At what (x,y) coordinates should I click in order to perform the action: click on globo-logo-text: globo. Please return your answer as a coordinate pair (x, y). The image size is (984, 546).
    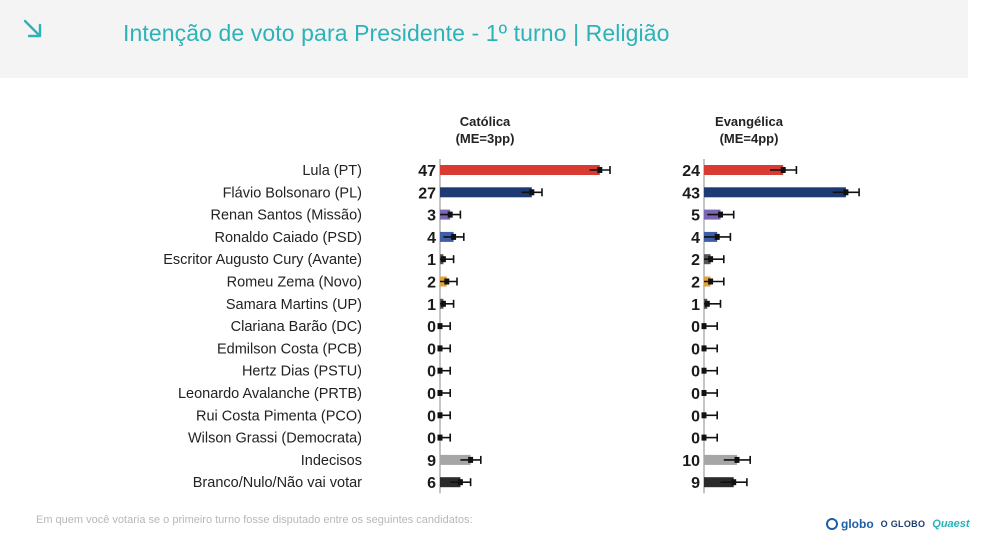
    Looking at the image, I should click on (857, 524).